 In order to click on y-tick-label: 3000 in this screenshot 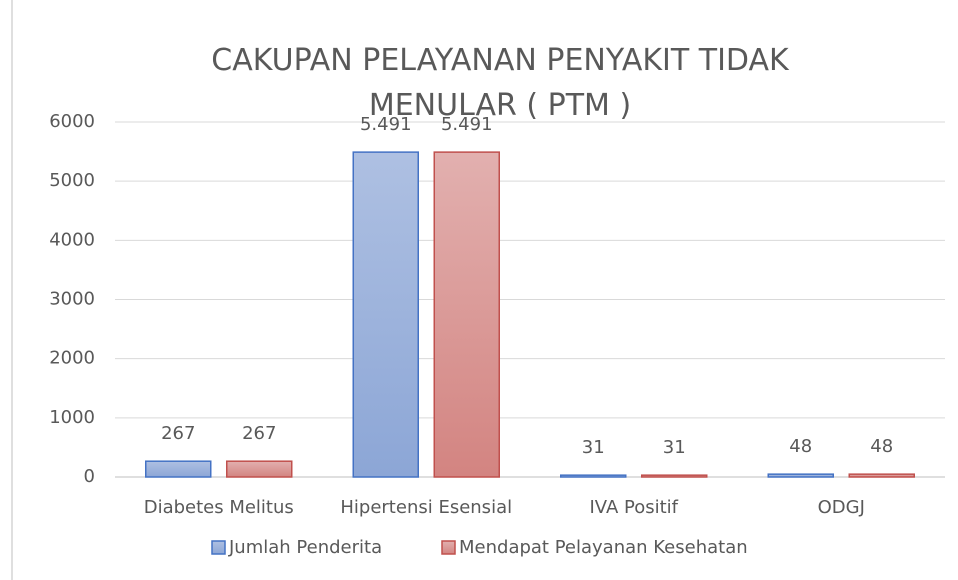, I will do `click(72, 299)`.